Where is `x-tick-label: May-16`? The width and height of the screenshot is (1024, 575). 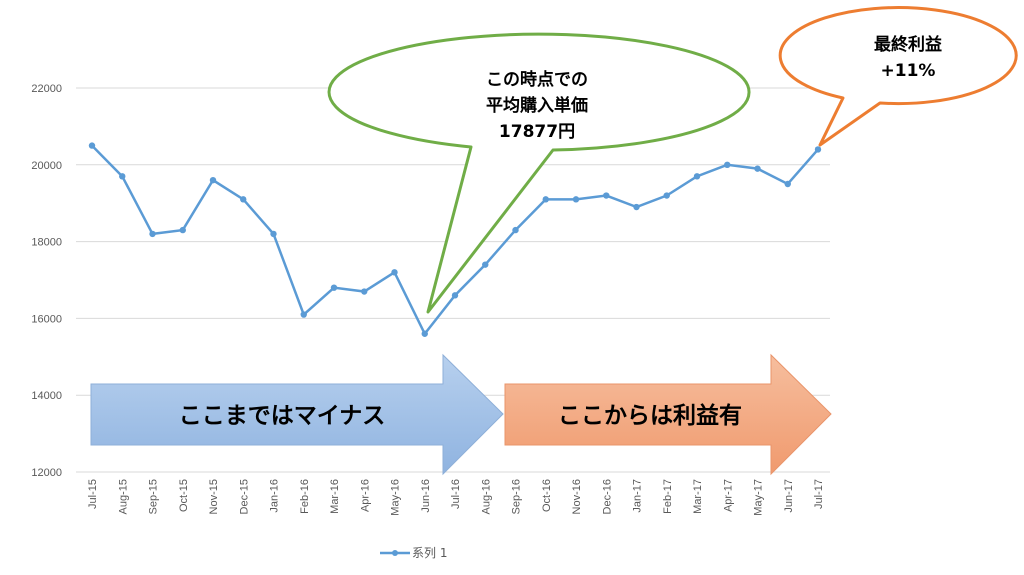
x-tick-label: May-16 is located at coordinates (396, 497).